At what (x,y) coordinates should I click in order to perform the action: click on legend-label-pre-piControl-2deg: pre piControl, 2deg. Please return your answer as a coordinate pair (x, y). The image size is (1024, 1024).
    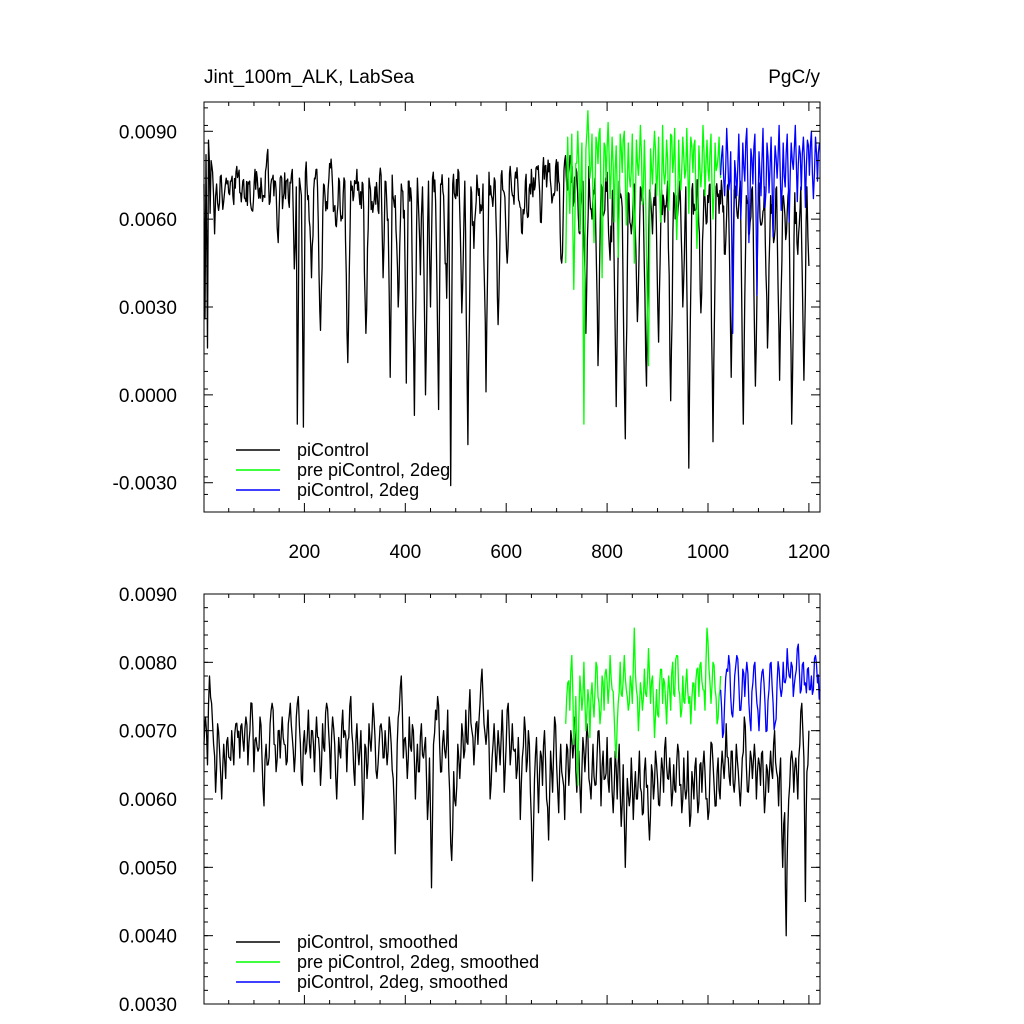
    Looking at the image, I should click on (373, 470).